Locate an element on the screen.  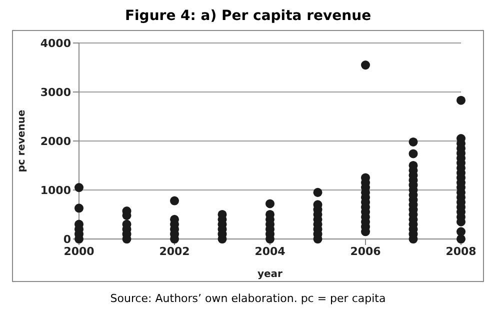
x-tick-label: 2004 is located at coordinates (270, 251).